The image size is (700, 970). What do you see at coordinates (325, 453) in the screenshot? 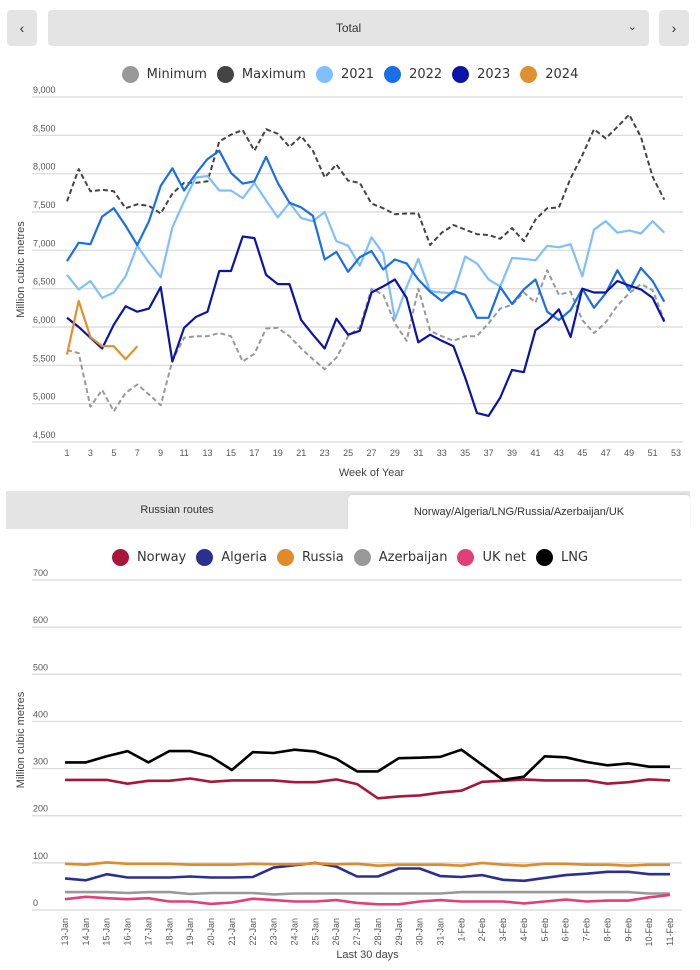
I see `x-tick-label: 23` at bounding box center [325, 453].